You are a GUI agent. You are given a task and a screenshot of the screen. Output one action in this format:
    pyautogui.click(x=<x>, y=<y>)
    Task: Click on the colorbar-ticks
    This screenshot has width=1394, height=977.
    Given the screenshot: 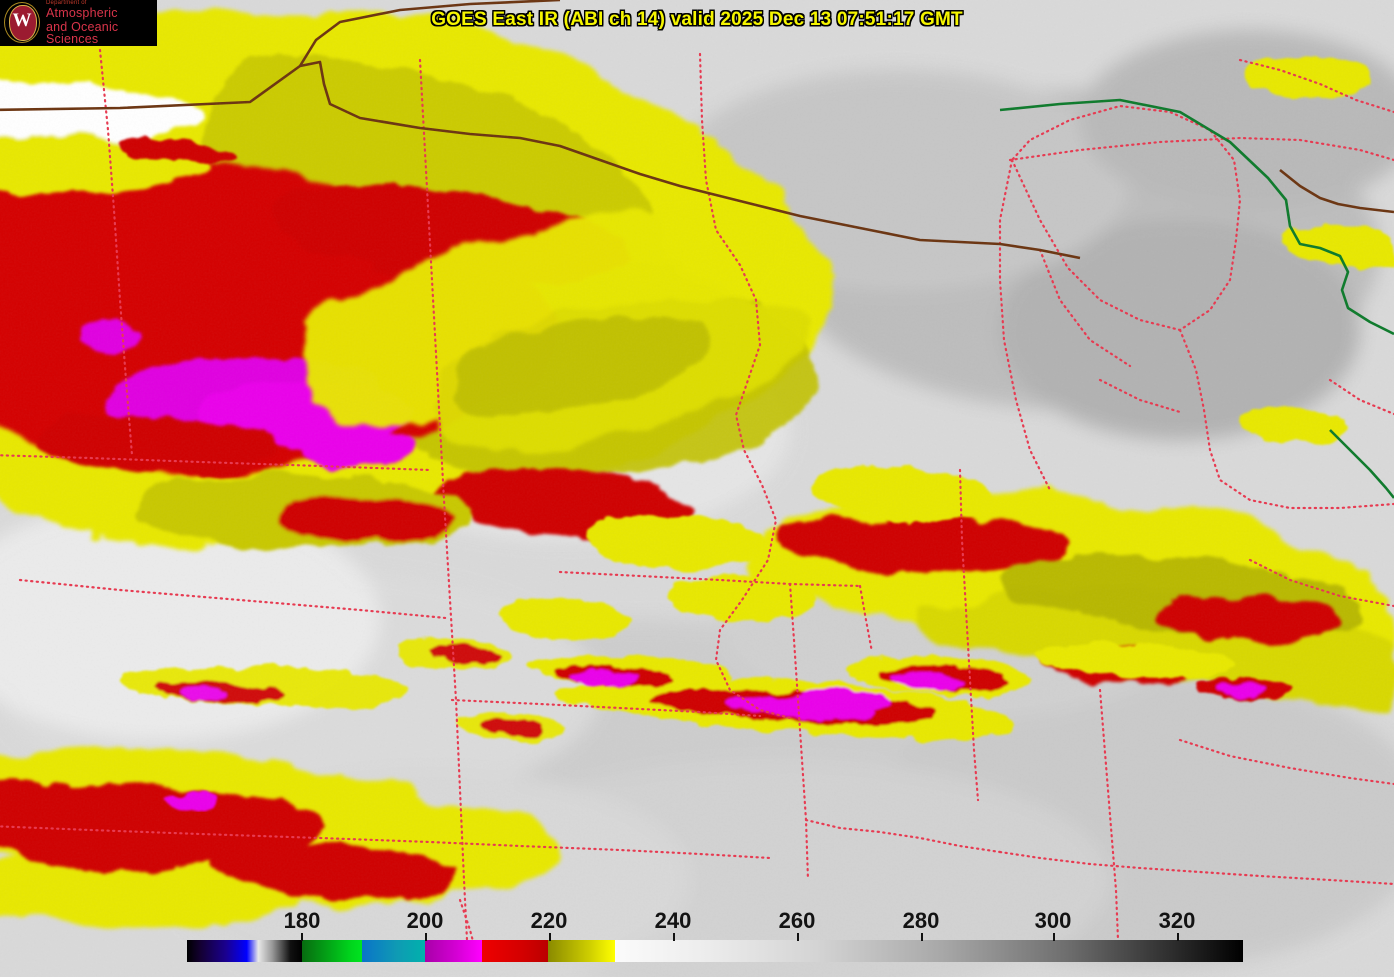 What is the action you would take?
    pyautogui.click(x=715, y=937)
    